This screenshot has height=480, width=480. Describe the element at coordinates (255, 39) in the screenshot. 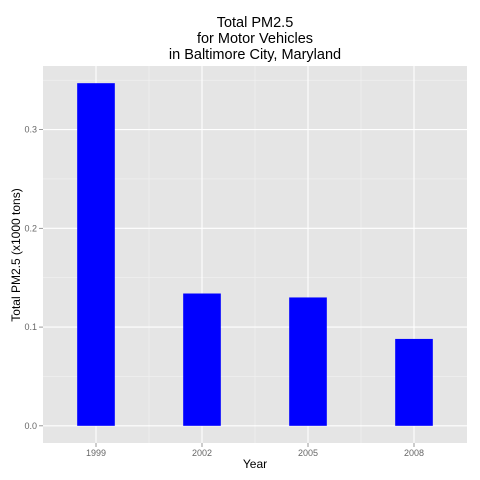

I see `chart-title-line-2: for Motor Vehicles` at that location.